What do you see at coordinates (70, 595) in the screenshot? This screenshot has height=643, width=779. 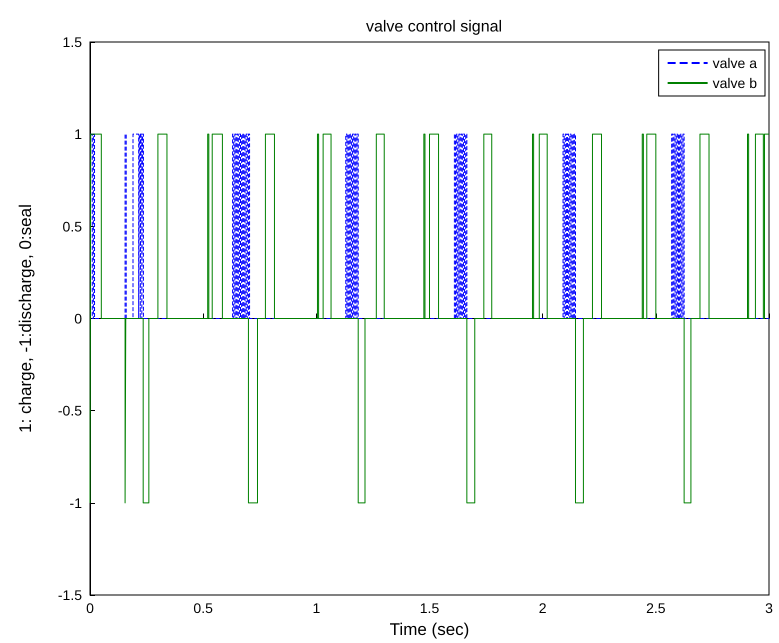 I see `y-tick-label: -1.5` at bounding box center [70, 595].